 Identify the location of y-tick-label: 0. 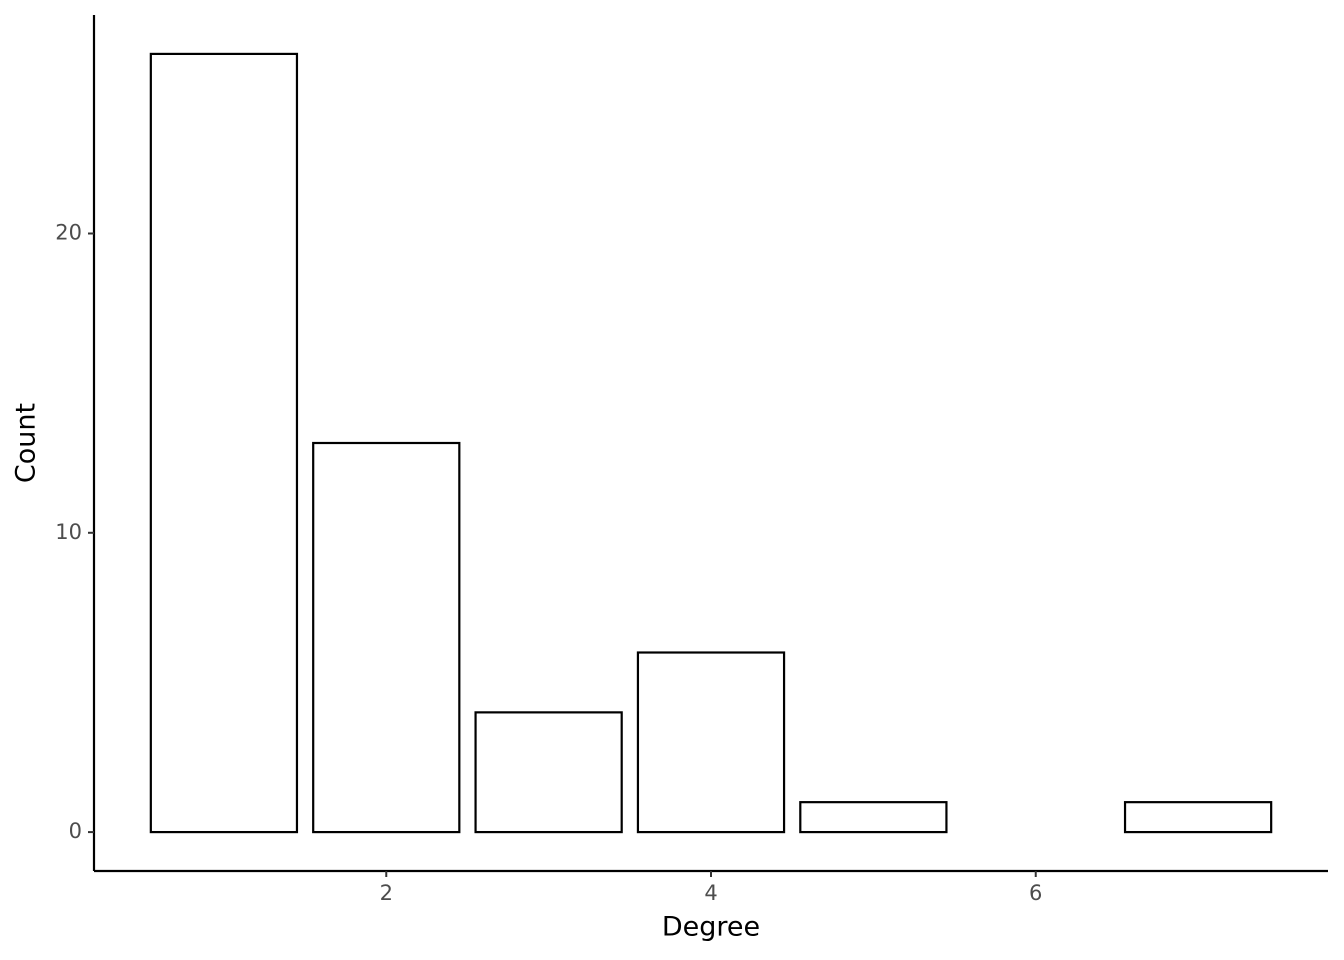
(75, 831).